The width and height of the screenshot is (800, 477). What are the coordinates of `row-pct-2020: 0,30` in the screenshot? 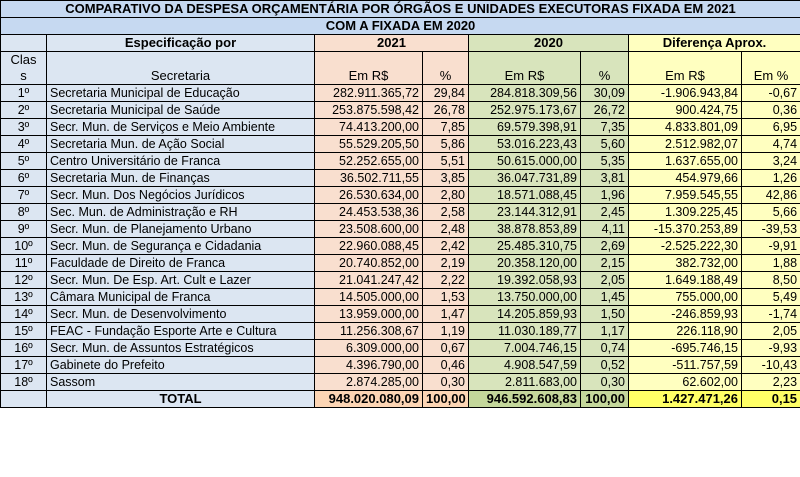 It's located at (604, 382).